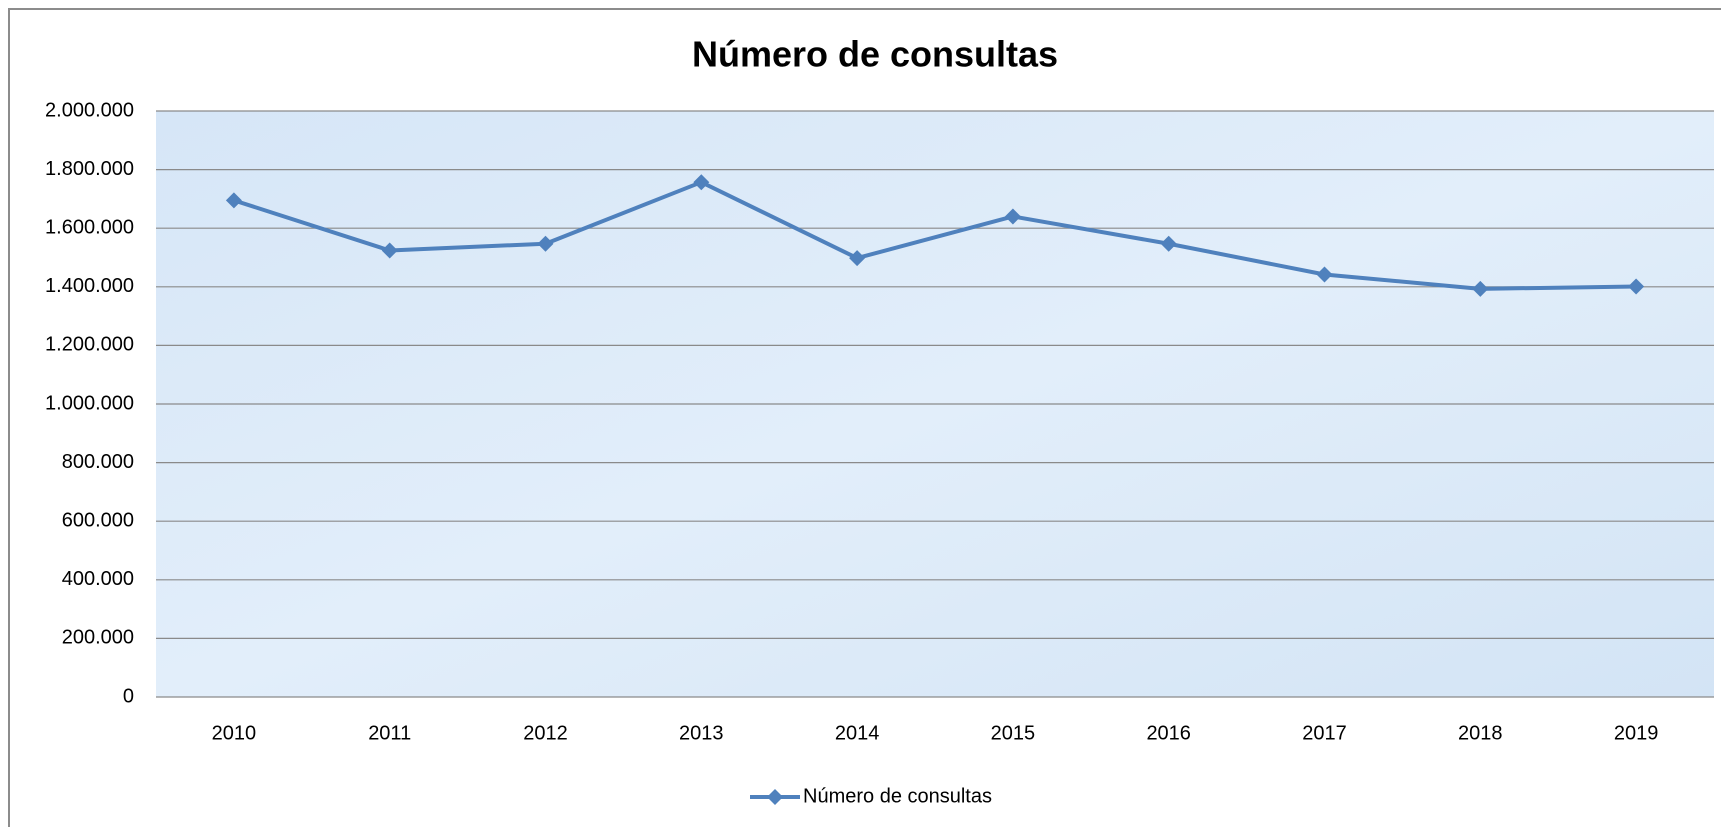 Image resolution: width=1721 pixels, height=827 pixels. I want to click on y-tick-label: 2.000.000, so click(89, 110).